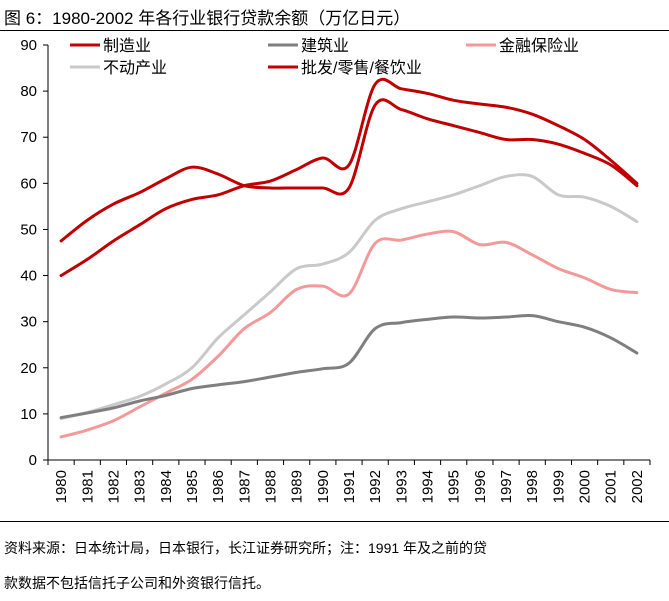 This screenshot has width=669, height=601. I want to click on x-tick-label: 1998, so click(532, 486).